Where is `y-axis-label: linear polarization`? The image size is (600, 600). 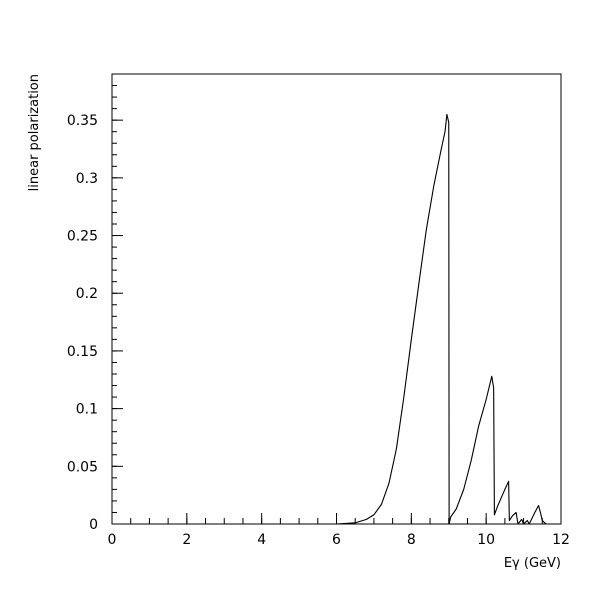 y-axis-label: linear polarization is located at coordinates (34, 132).